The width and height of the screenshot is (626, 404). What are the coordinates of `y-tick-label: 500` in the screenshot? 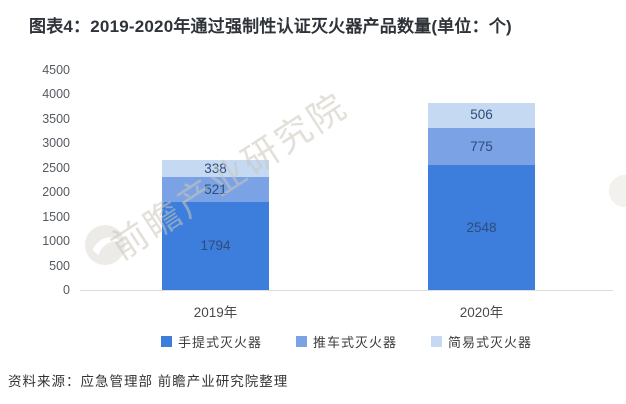 It's located at (59, 265).